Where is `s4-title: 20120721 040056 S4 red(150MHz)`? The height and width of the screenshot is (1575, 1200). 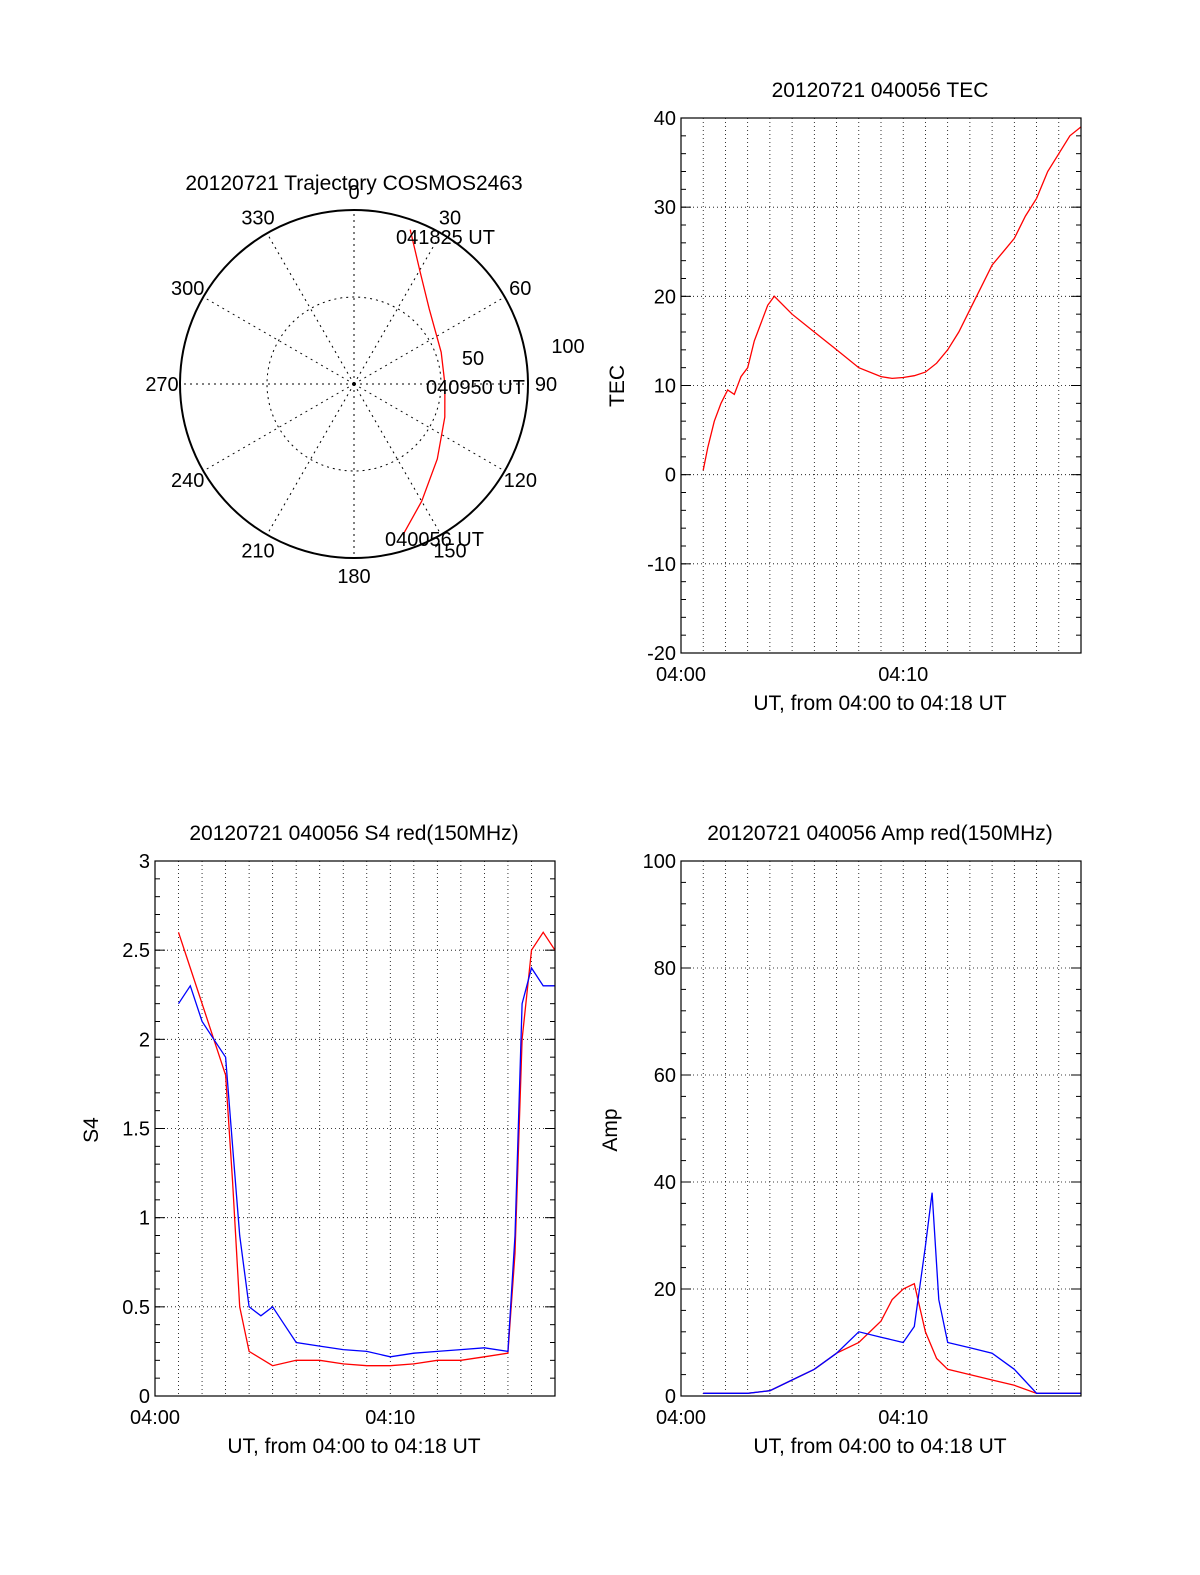 s4-title: 20120721 040056 S4 red(150MHz) is located at coordinates (353, 833).